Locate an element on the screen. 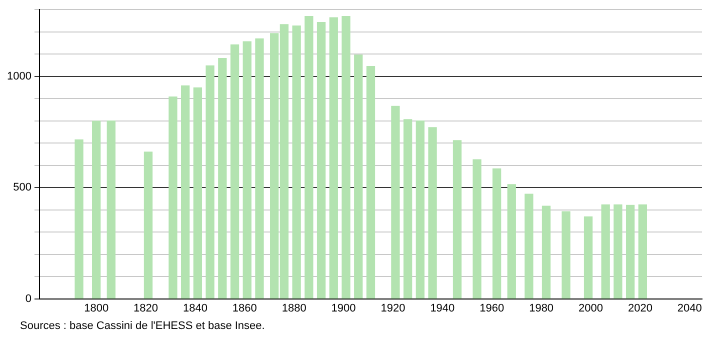 The image size is (710, 340). x-tick-label: 1840 is located at coordinates (195, 308).